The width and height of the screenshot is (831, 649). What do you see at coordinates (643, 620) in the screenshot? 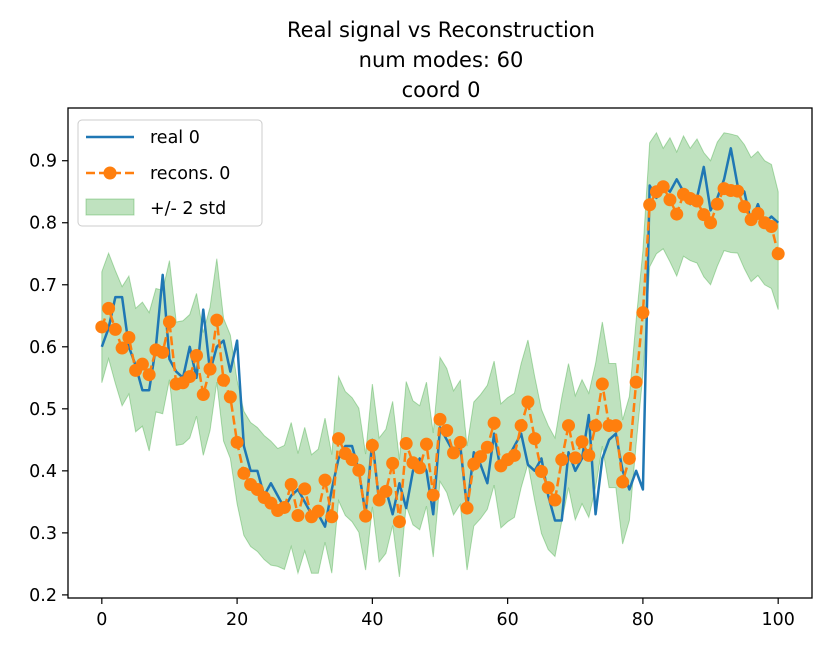
I see `x-tick-label: 80` at bounding box center [643, 620].